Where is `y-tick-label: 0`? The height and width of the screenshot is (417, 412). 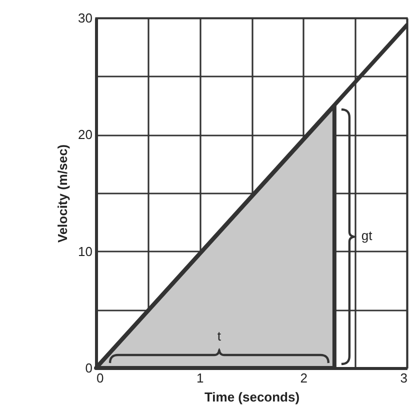
y-tick-label: 0 is located at coordinates (88, 368).